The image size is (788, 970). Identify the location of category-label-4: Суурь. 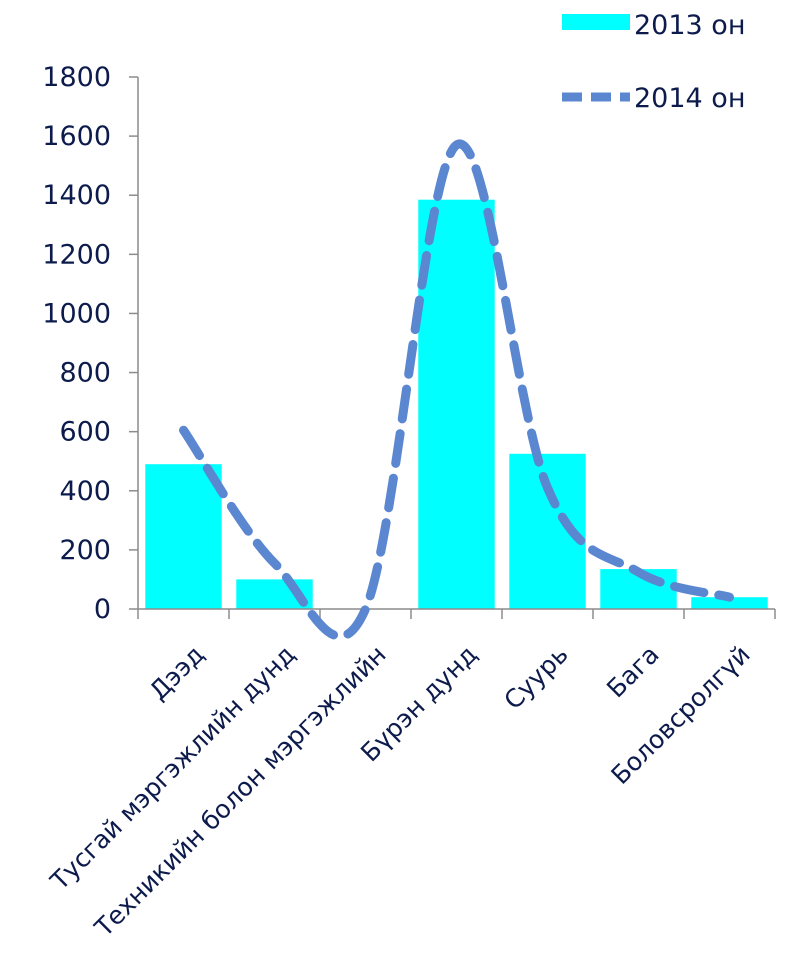
(535, 677).